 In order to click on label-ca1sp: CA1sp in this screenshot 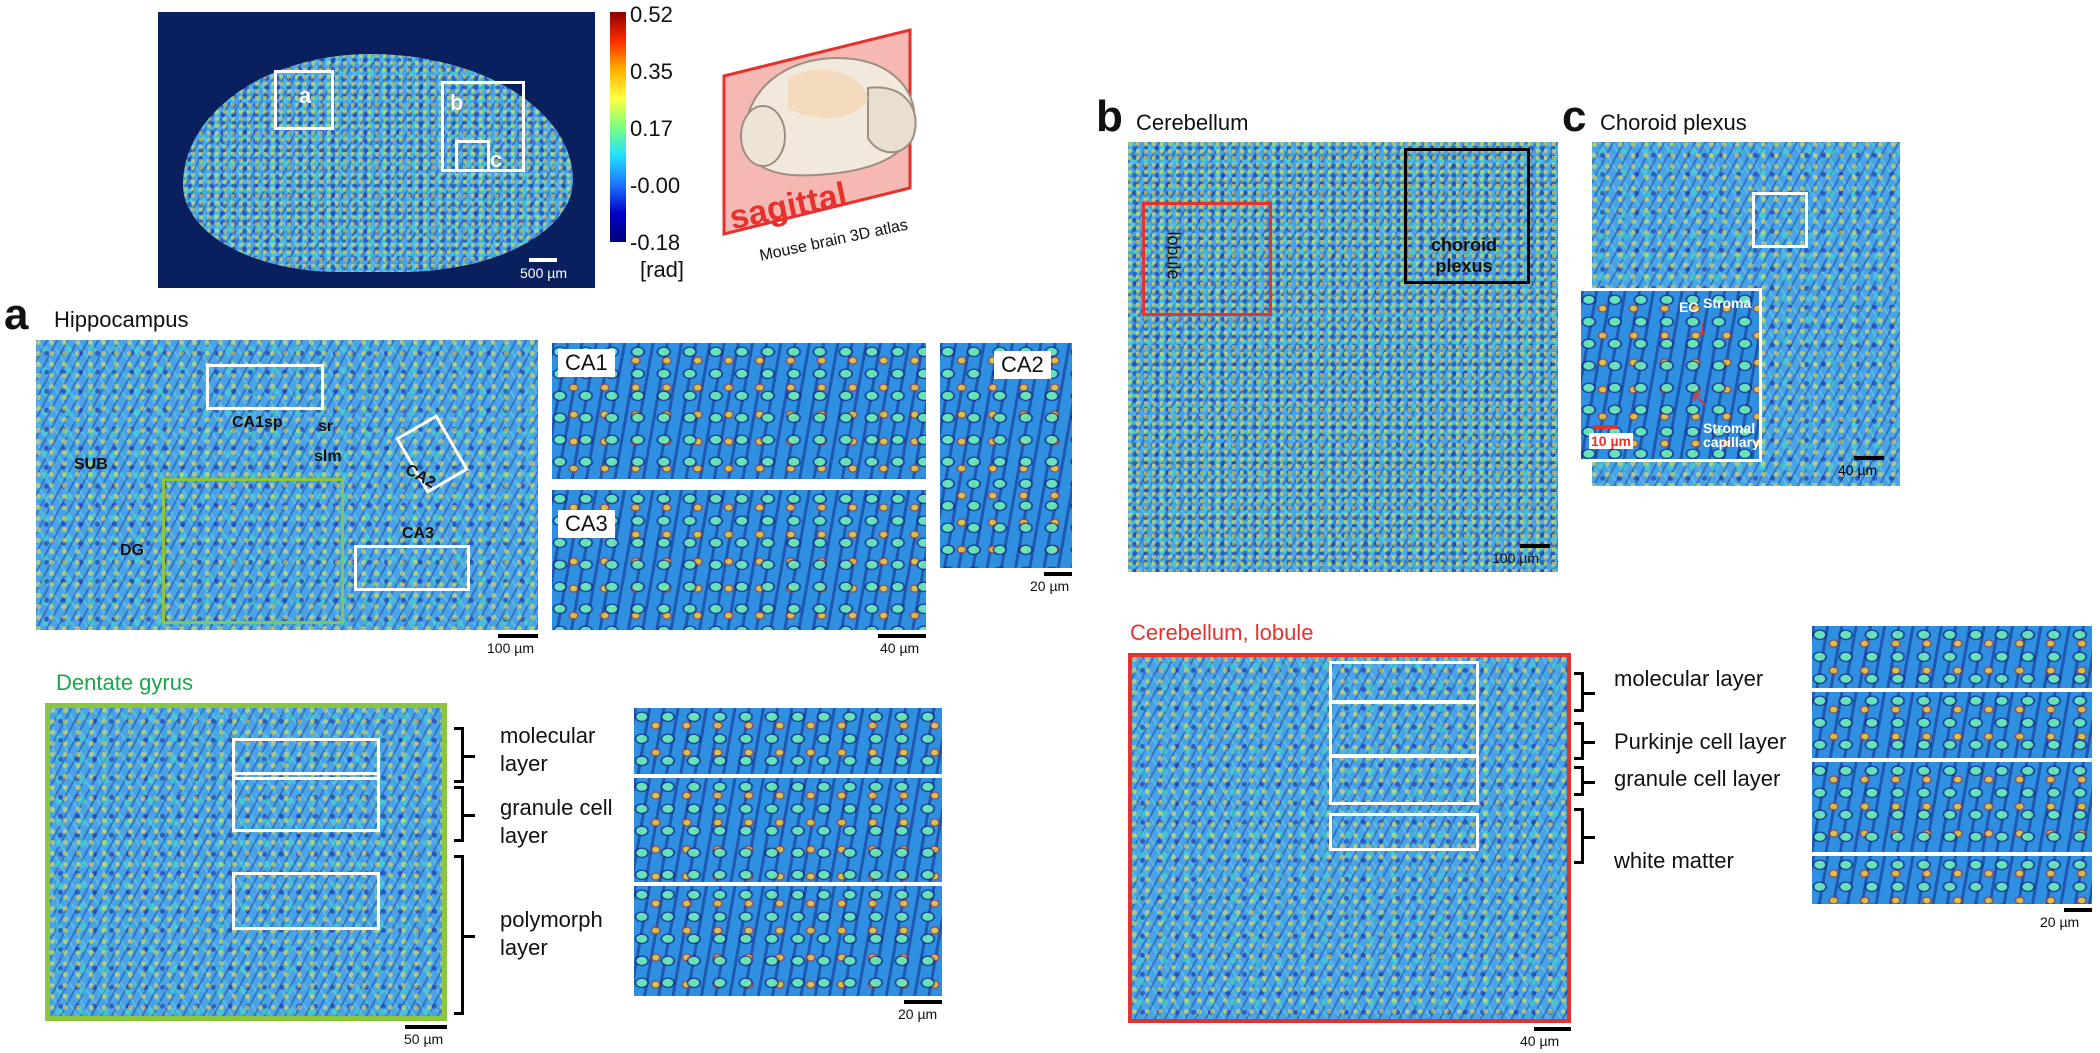, I will do `click(257, 422)`.